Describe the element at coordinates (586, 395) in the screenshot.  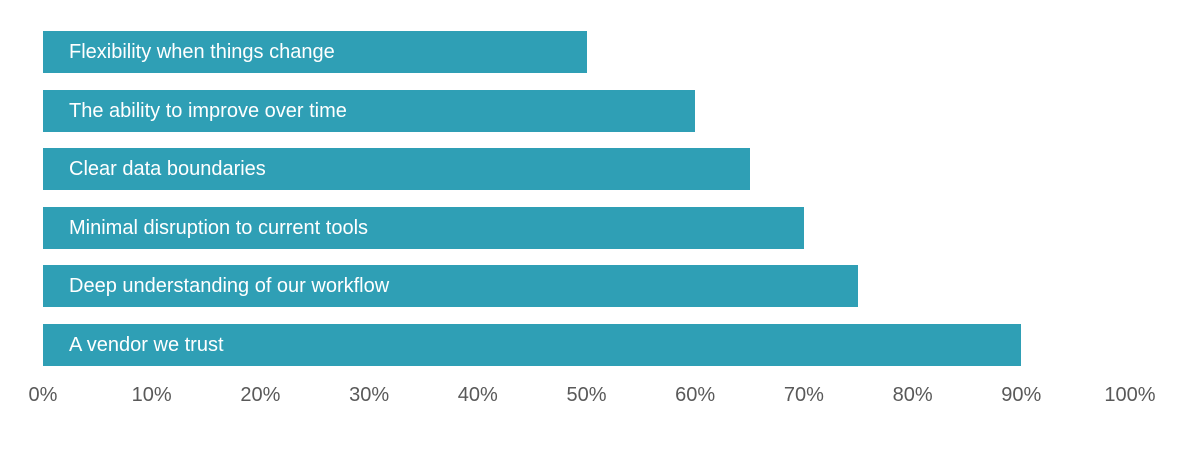
I see `x-axis-tick-label: 50%` at that location.